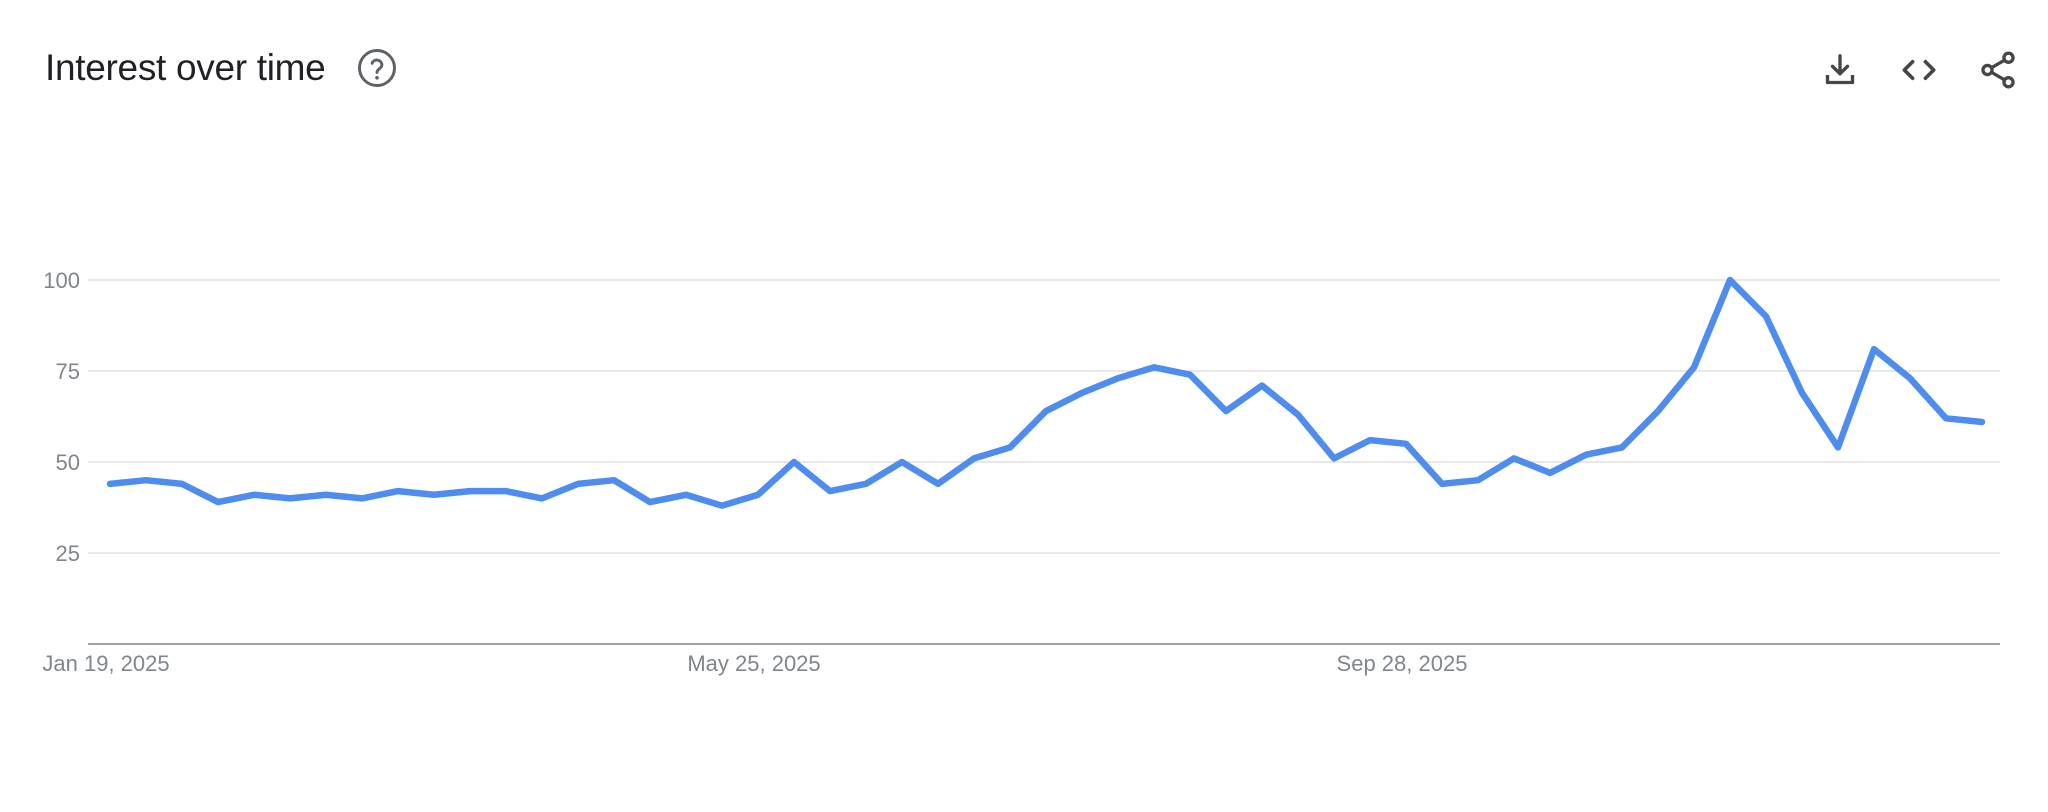 Image resolution: width=2048 pixels, height=812 pixels. I want to click on y-tick-label: 100, so click(61, 280).